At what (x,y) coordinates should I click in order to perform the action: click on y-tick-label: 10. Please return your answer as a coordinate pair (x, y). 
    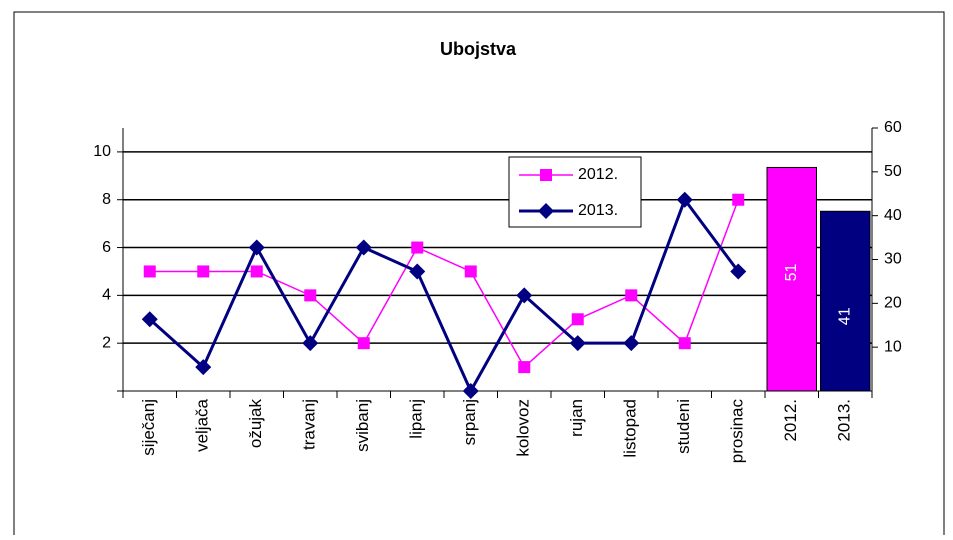
    Looking at the image, I should click on (102, 151).